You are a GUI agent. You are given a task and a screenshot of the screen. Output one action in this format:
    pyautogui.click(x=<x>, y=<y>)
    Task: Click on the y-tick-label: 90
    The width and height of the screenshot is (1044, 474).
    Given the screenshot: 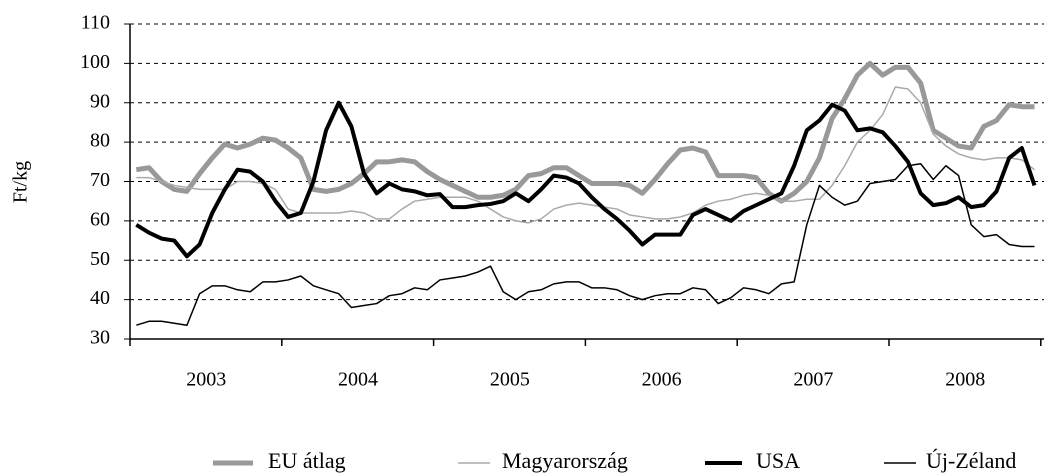 What is the action you would take?
    pyautogui.click(x=100, y=101)
    